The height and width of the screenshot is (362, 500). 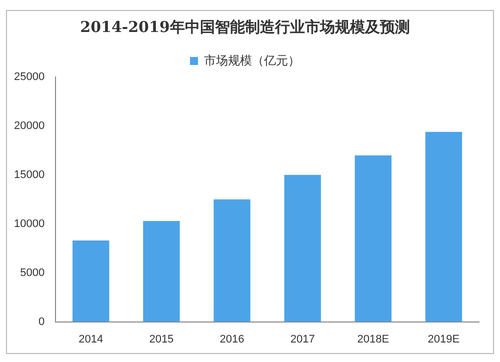 What do you see at coordinates (302, 339) in the screenshot?
I see `x-tick-label: 2017` at bounding box center [302, 339].